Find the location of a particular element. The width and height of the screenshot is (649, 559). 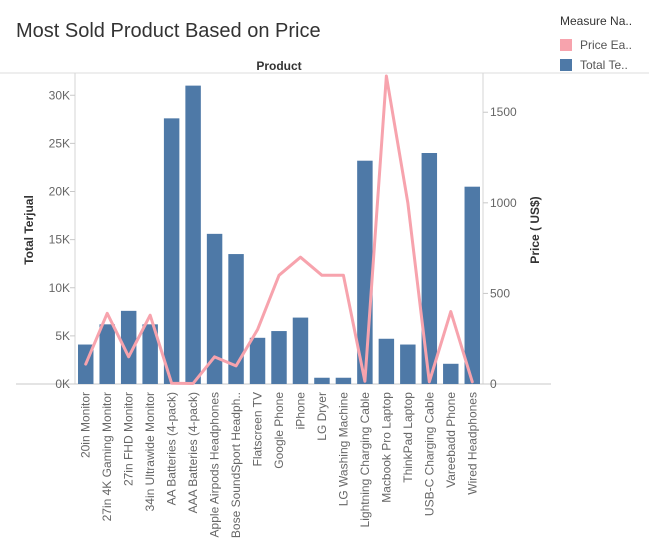

y-left-tick-label: 30K is located at coordinates (59, 95).